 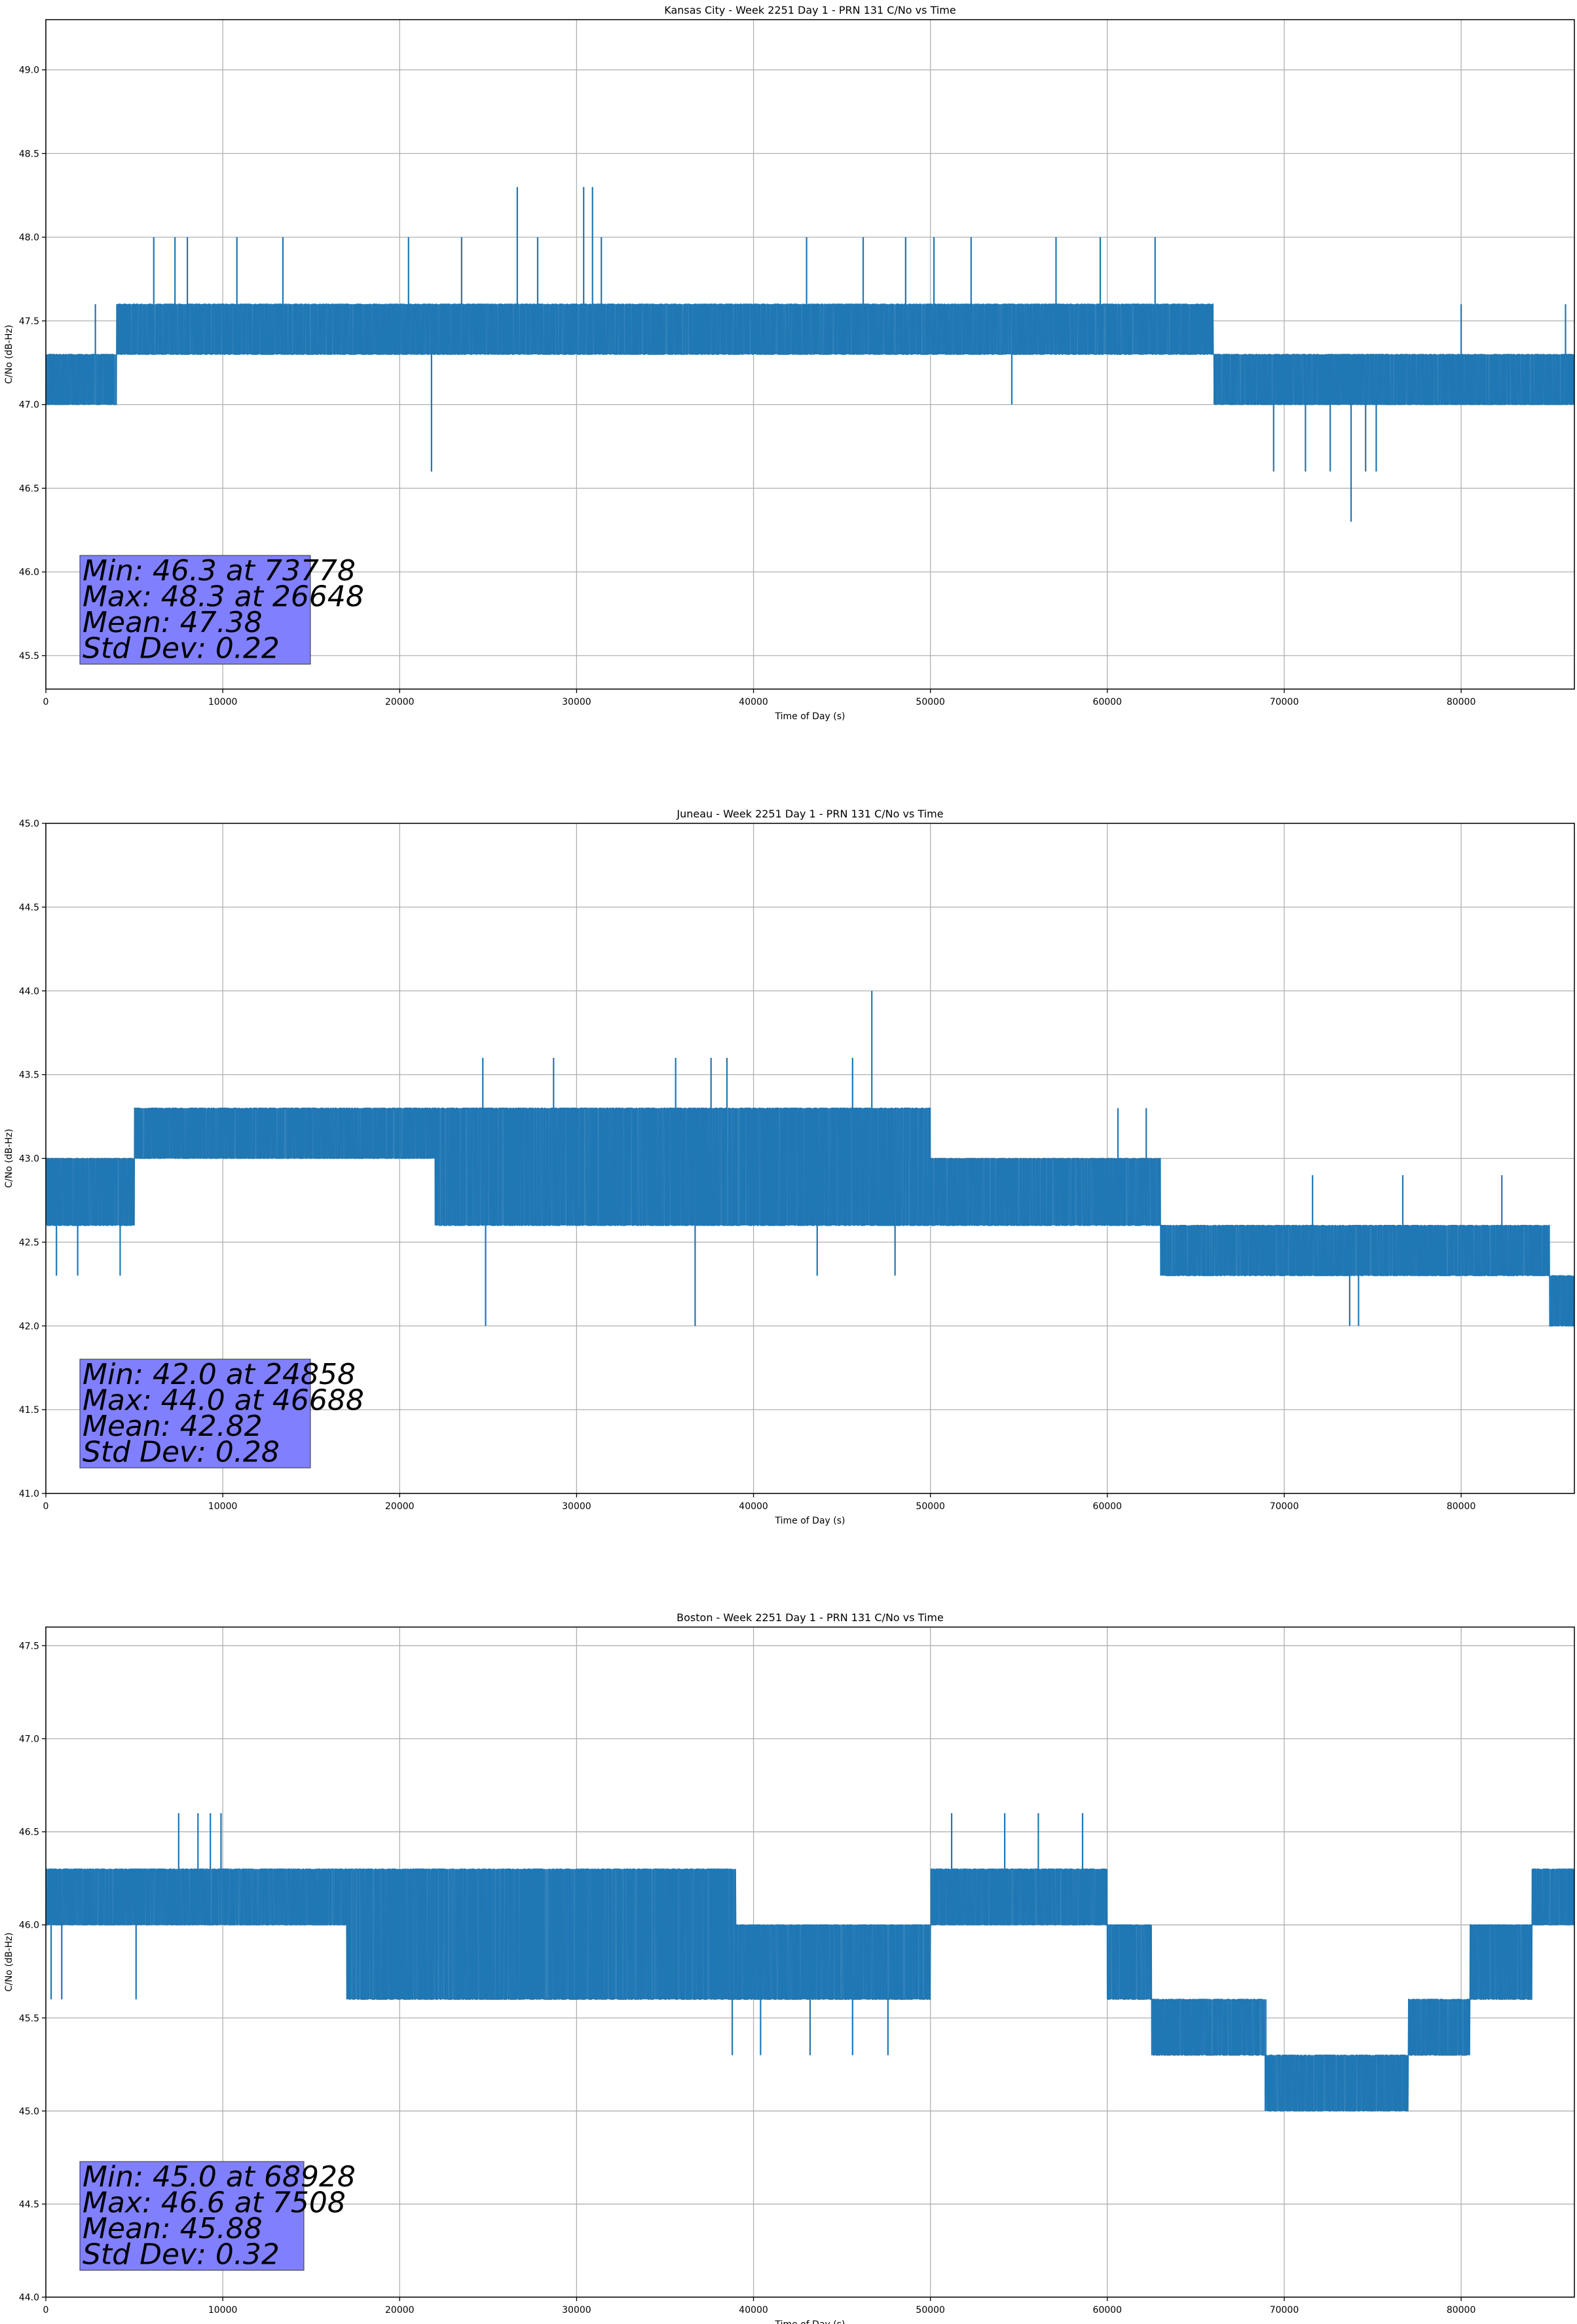 What do you see at coordinates (181, 2255) in the screenshot?
I see `stats-line: Std Dev: 0.32` at bounding box center [181, 2255].